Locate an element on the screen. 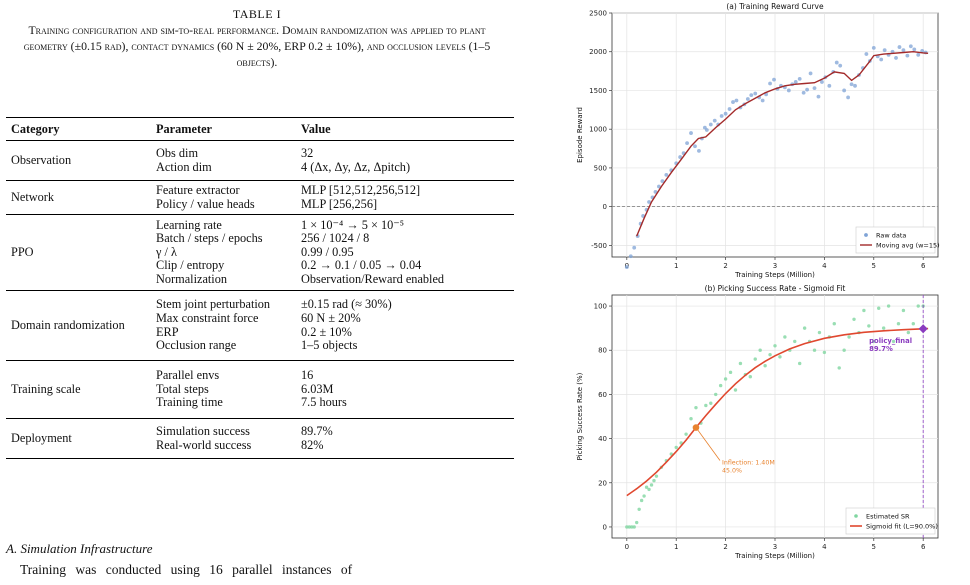 This screenshot has width=970, height=585. parameter-name: Feature extractor is located at coordinates (198, 189).